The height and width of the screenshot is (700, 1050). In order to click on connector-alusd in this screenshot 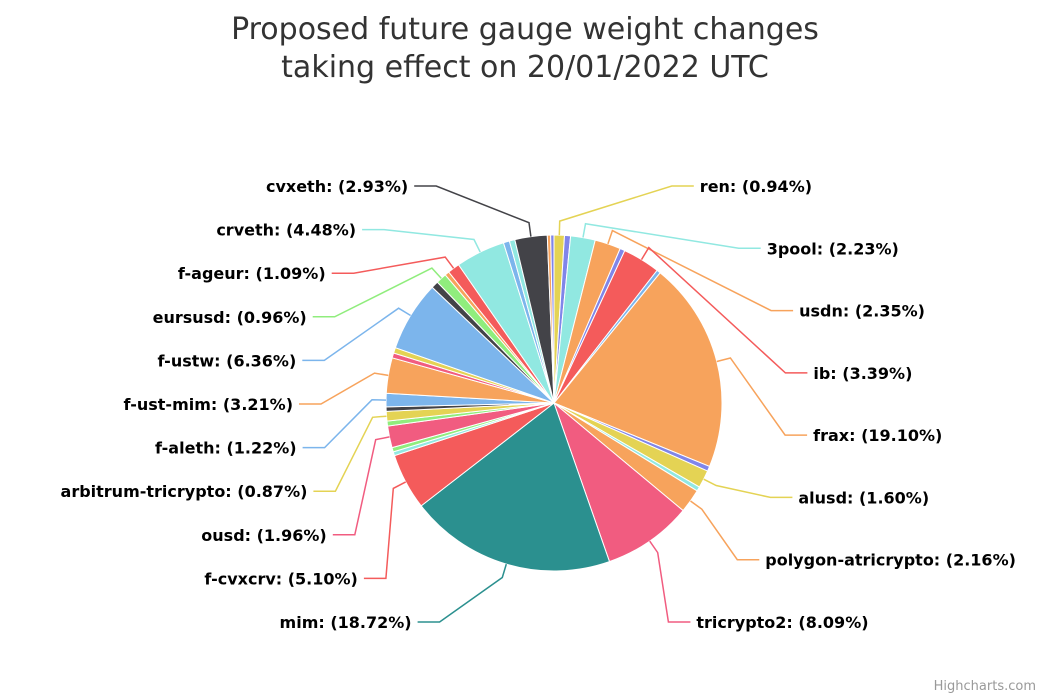, I will do `click(748, 488)`.